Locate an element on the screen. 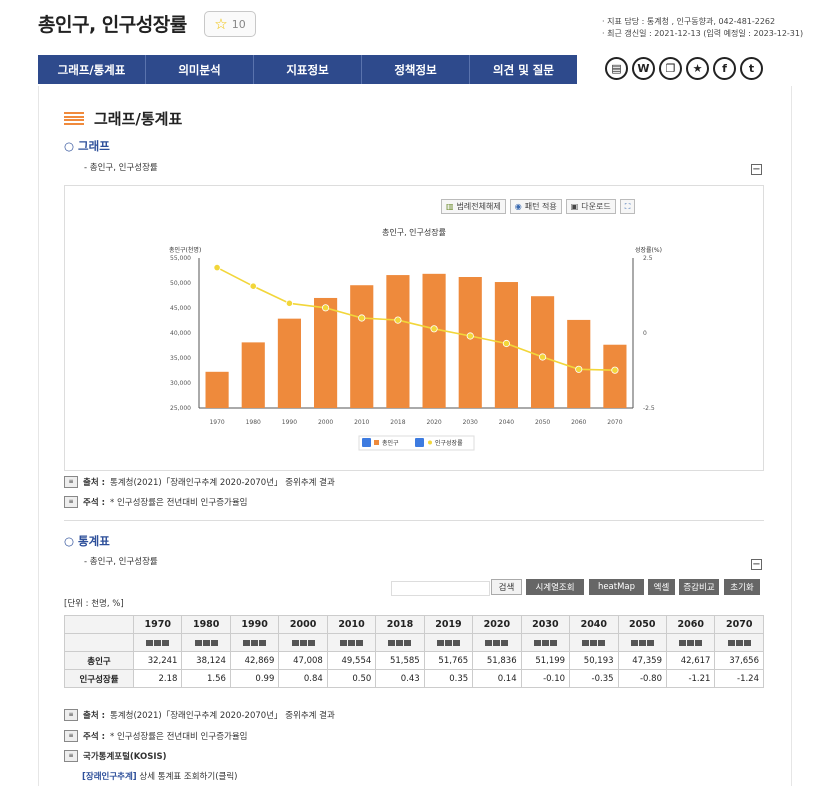  tab-indicator-info: 지표정보 is located at coordinates (308, 69).